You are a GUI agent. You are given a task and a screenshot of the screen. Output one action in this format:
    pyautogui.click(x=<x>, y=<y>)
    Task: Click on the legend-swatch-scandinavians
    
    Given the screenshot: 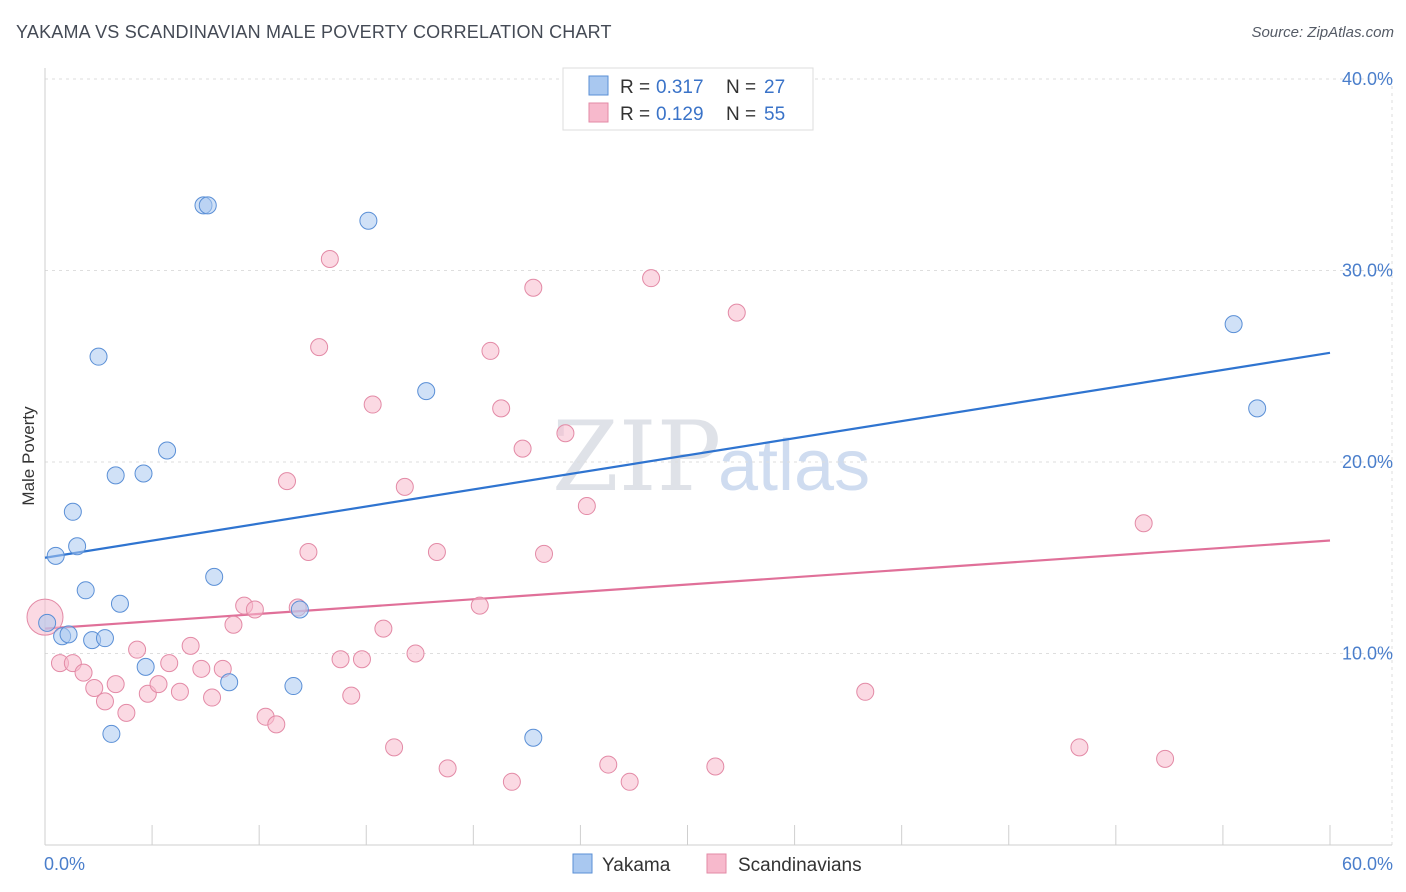 What is the action you would take?
    pyautogui.click(x=598, y=112)
    